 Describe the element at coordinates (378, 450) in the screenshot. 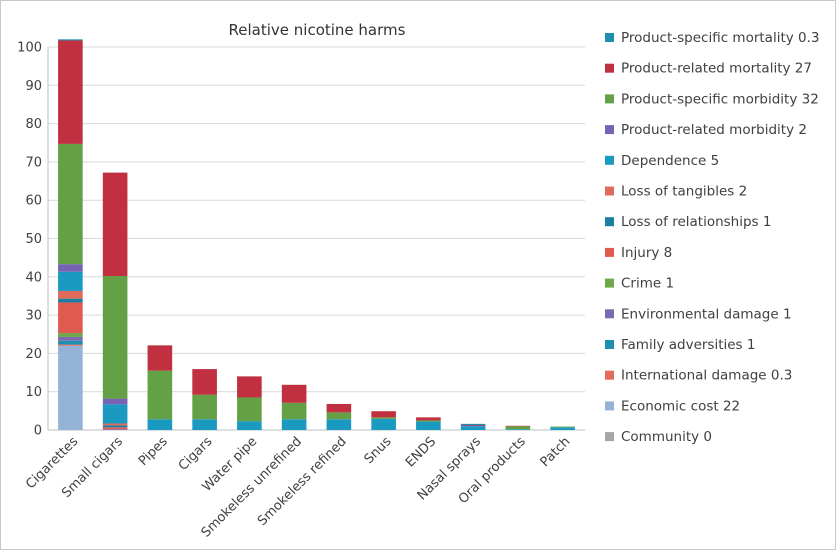

I see `x-tick-label: Snus` at that location.